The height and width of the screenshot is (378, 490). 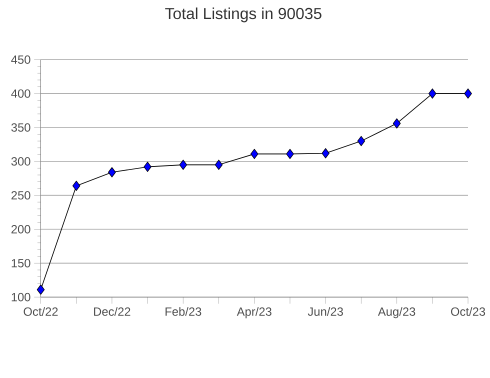 What do you see at coordinates (21, 297) in the screenshot?
I see `y-tick-label: 100` at bounding box center [21, 297].